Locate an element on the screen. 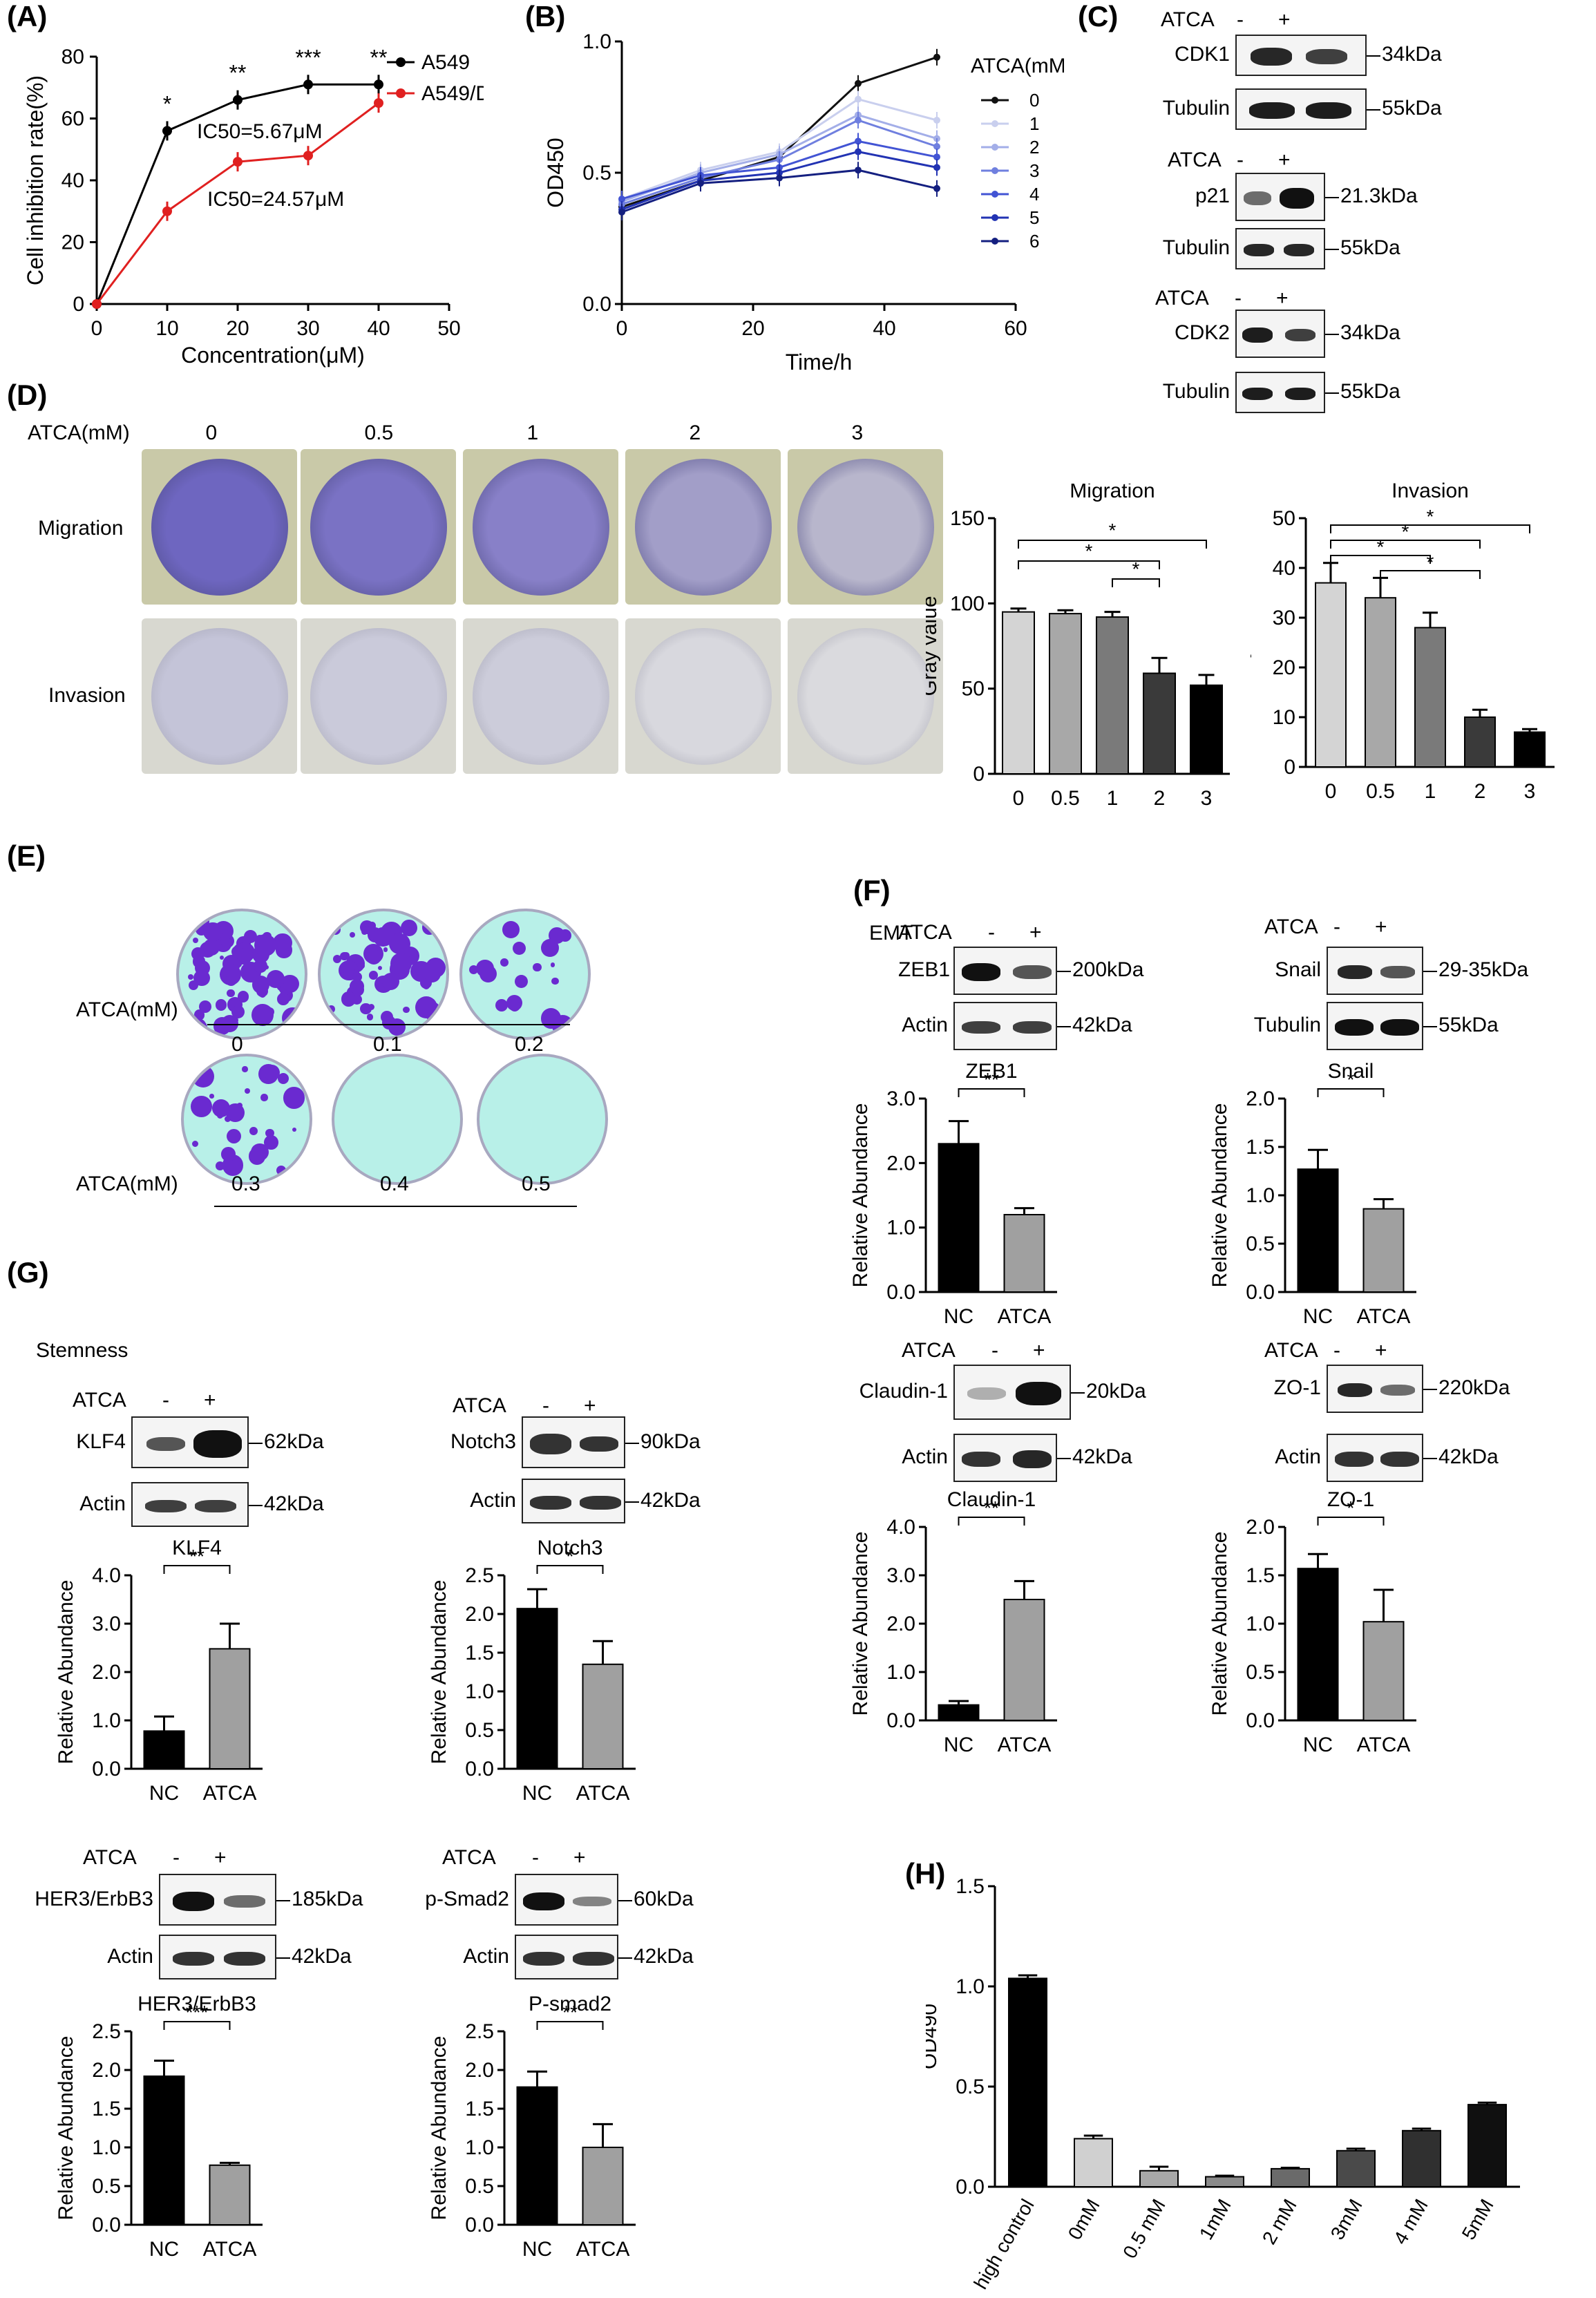  y-tick-label: 20 is located at coordinates (1284, 667).